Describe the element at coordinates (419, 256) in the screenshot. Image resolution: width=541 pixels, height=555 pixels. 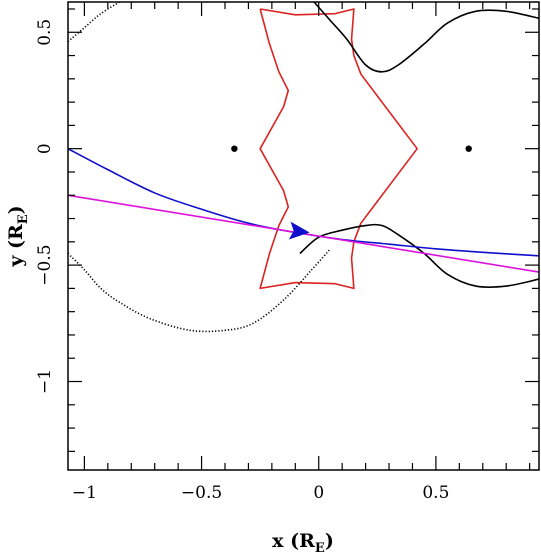
I see `series-critical-curve-lower` at that location.